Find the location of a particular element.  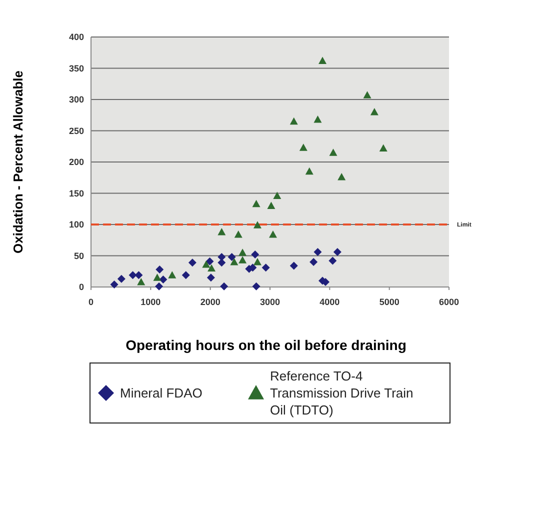

x-tick-label: 0 is located at coordinates (91, 302).